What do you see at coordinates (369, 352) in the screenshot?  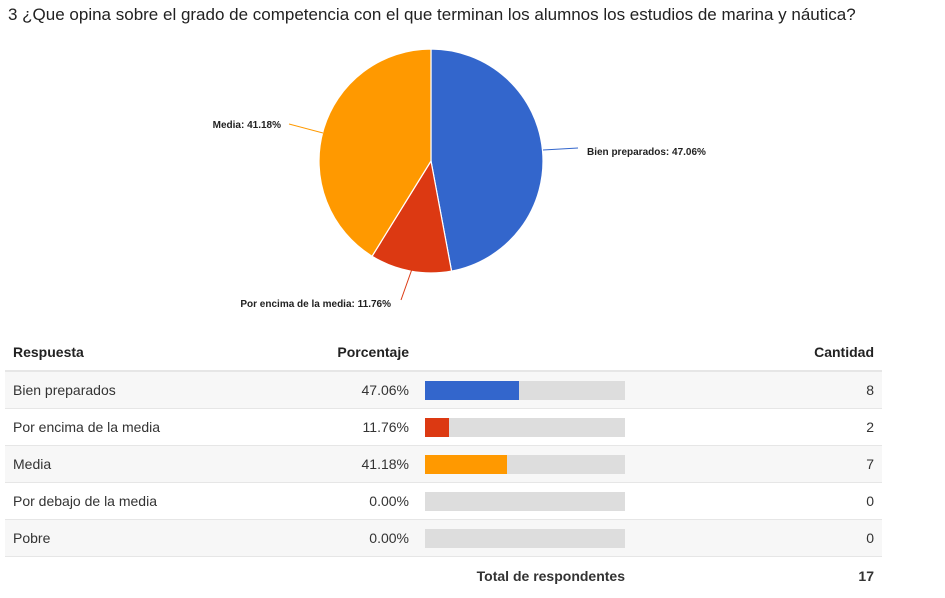 I see `header-percent: Porcentaje` at bounding box center [369, 352].